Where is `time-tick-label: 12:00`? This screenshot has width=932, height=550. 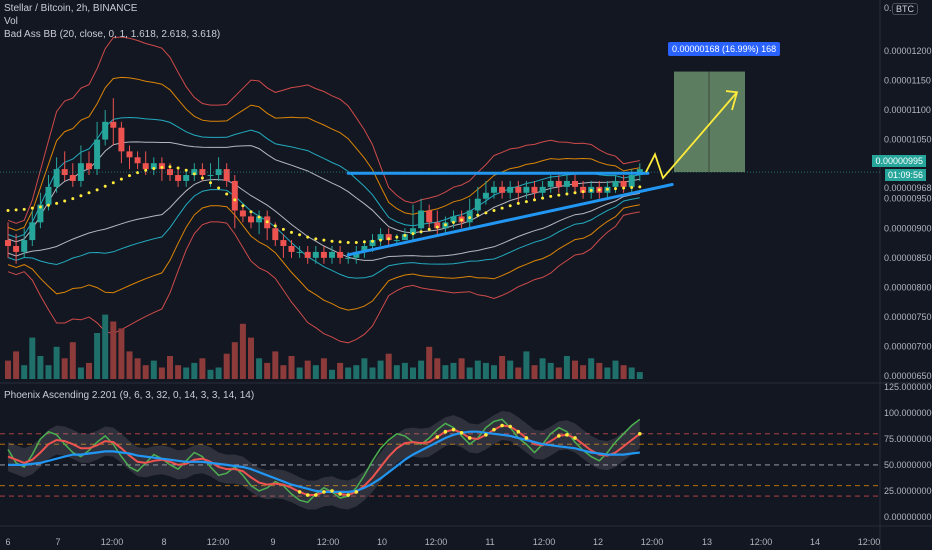 time-tick-label: 12:00 is located at coordinates (761, 542).